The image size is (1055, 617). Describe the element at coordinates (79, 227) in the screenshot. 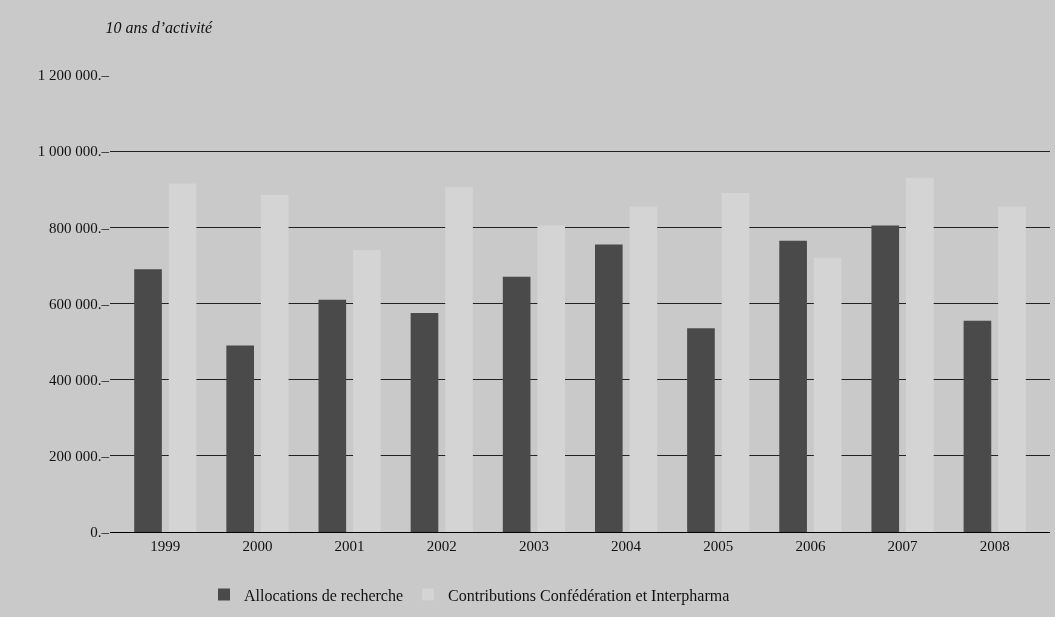

I see `y-tick-label: 800 000.–` at that location.